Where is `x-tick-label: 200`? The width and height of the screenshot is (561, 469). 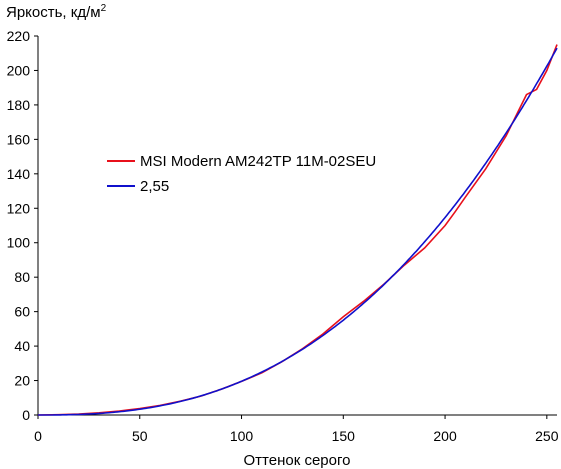 x-tick-label: 200 is located at coordinates (445, 436).